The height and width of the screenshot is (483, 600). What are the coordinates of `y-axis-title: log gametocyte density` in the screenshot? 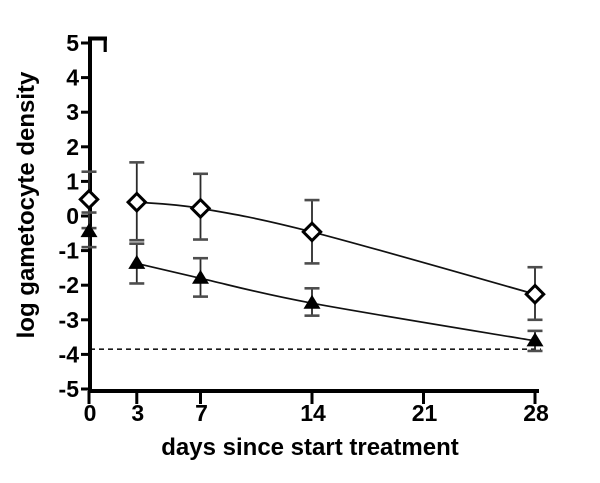 It's located at (26, 204).